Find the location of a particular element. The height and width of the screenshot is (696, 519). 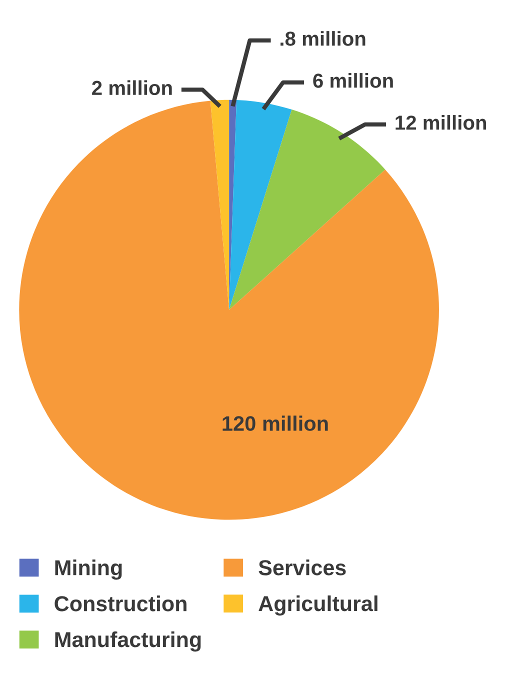

data-label: 2 million is located at coordinates (132, 88).